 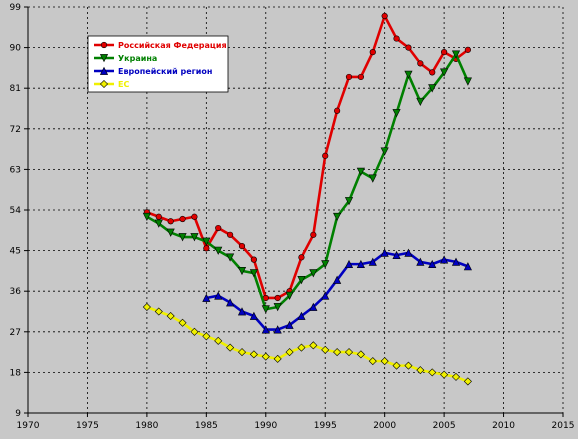 I want to click on legend-entry: Украина, so click(x=125, y=58).